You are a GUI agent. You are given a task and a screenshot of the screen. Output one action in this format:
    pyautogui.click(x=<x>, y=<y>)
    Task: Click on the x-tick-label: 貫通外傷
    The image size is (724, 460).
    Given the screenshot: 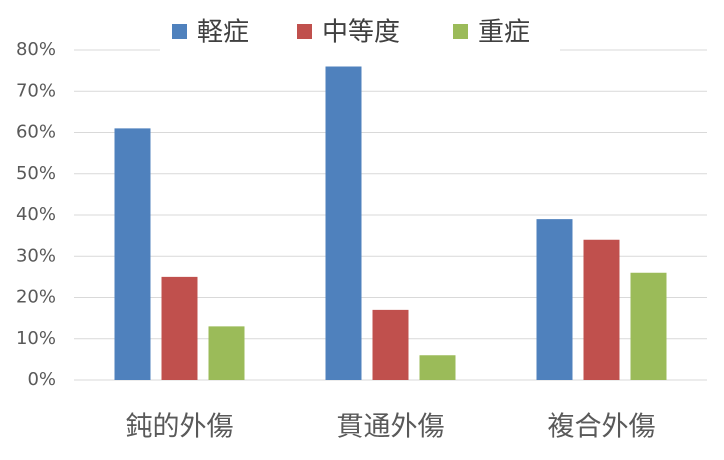 What is the action you would take?
    pyautogui.click(x=391, y=427)
    